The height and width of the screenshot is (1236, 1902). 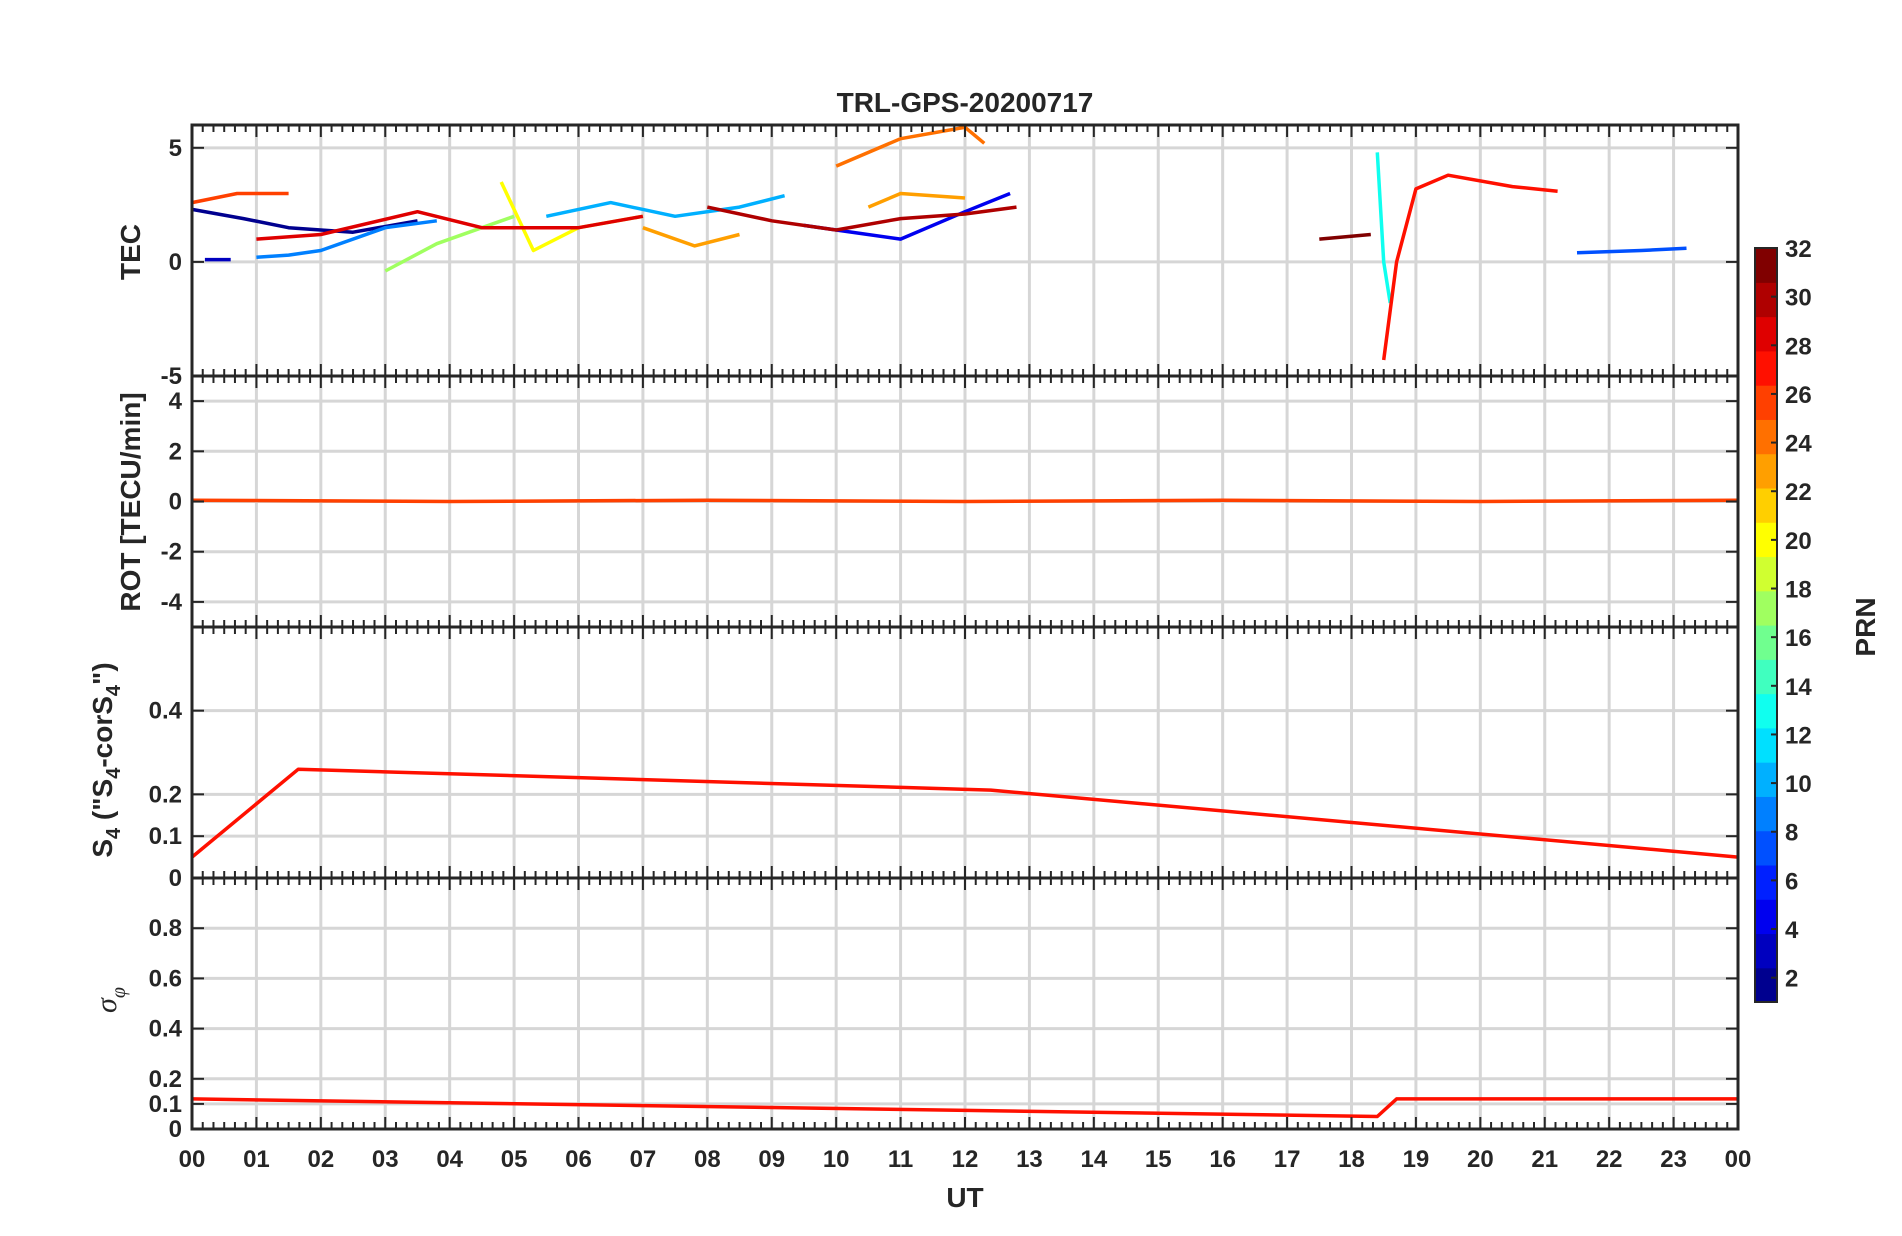 What do you see at coordinates (836, 1159) in the screenshot?
I see `x-tick-label: 10` at bounding box center [836, 1159].